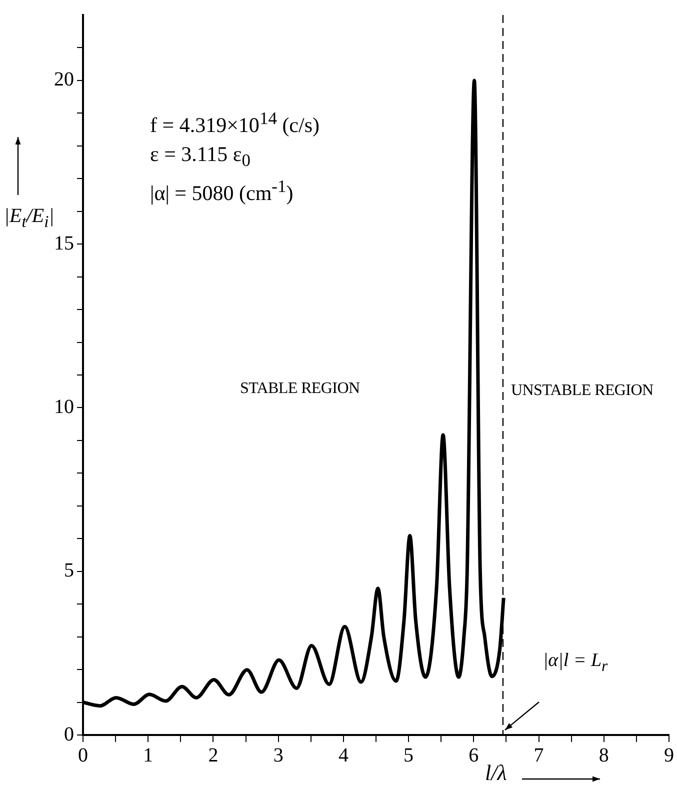  What do you see at coordinates (64, 407) in the screenshot?
I see `y-tick-label: 10` at bounding box center [64, 407].